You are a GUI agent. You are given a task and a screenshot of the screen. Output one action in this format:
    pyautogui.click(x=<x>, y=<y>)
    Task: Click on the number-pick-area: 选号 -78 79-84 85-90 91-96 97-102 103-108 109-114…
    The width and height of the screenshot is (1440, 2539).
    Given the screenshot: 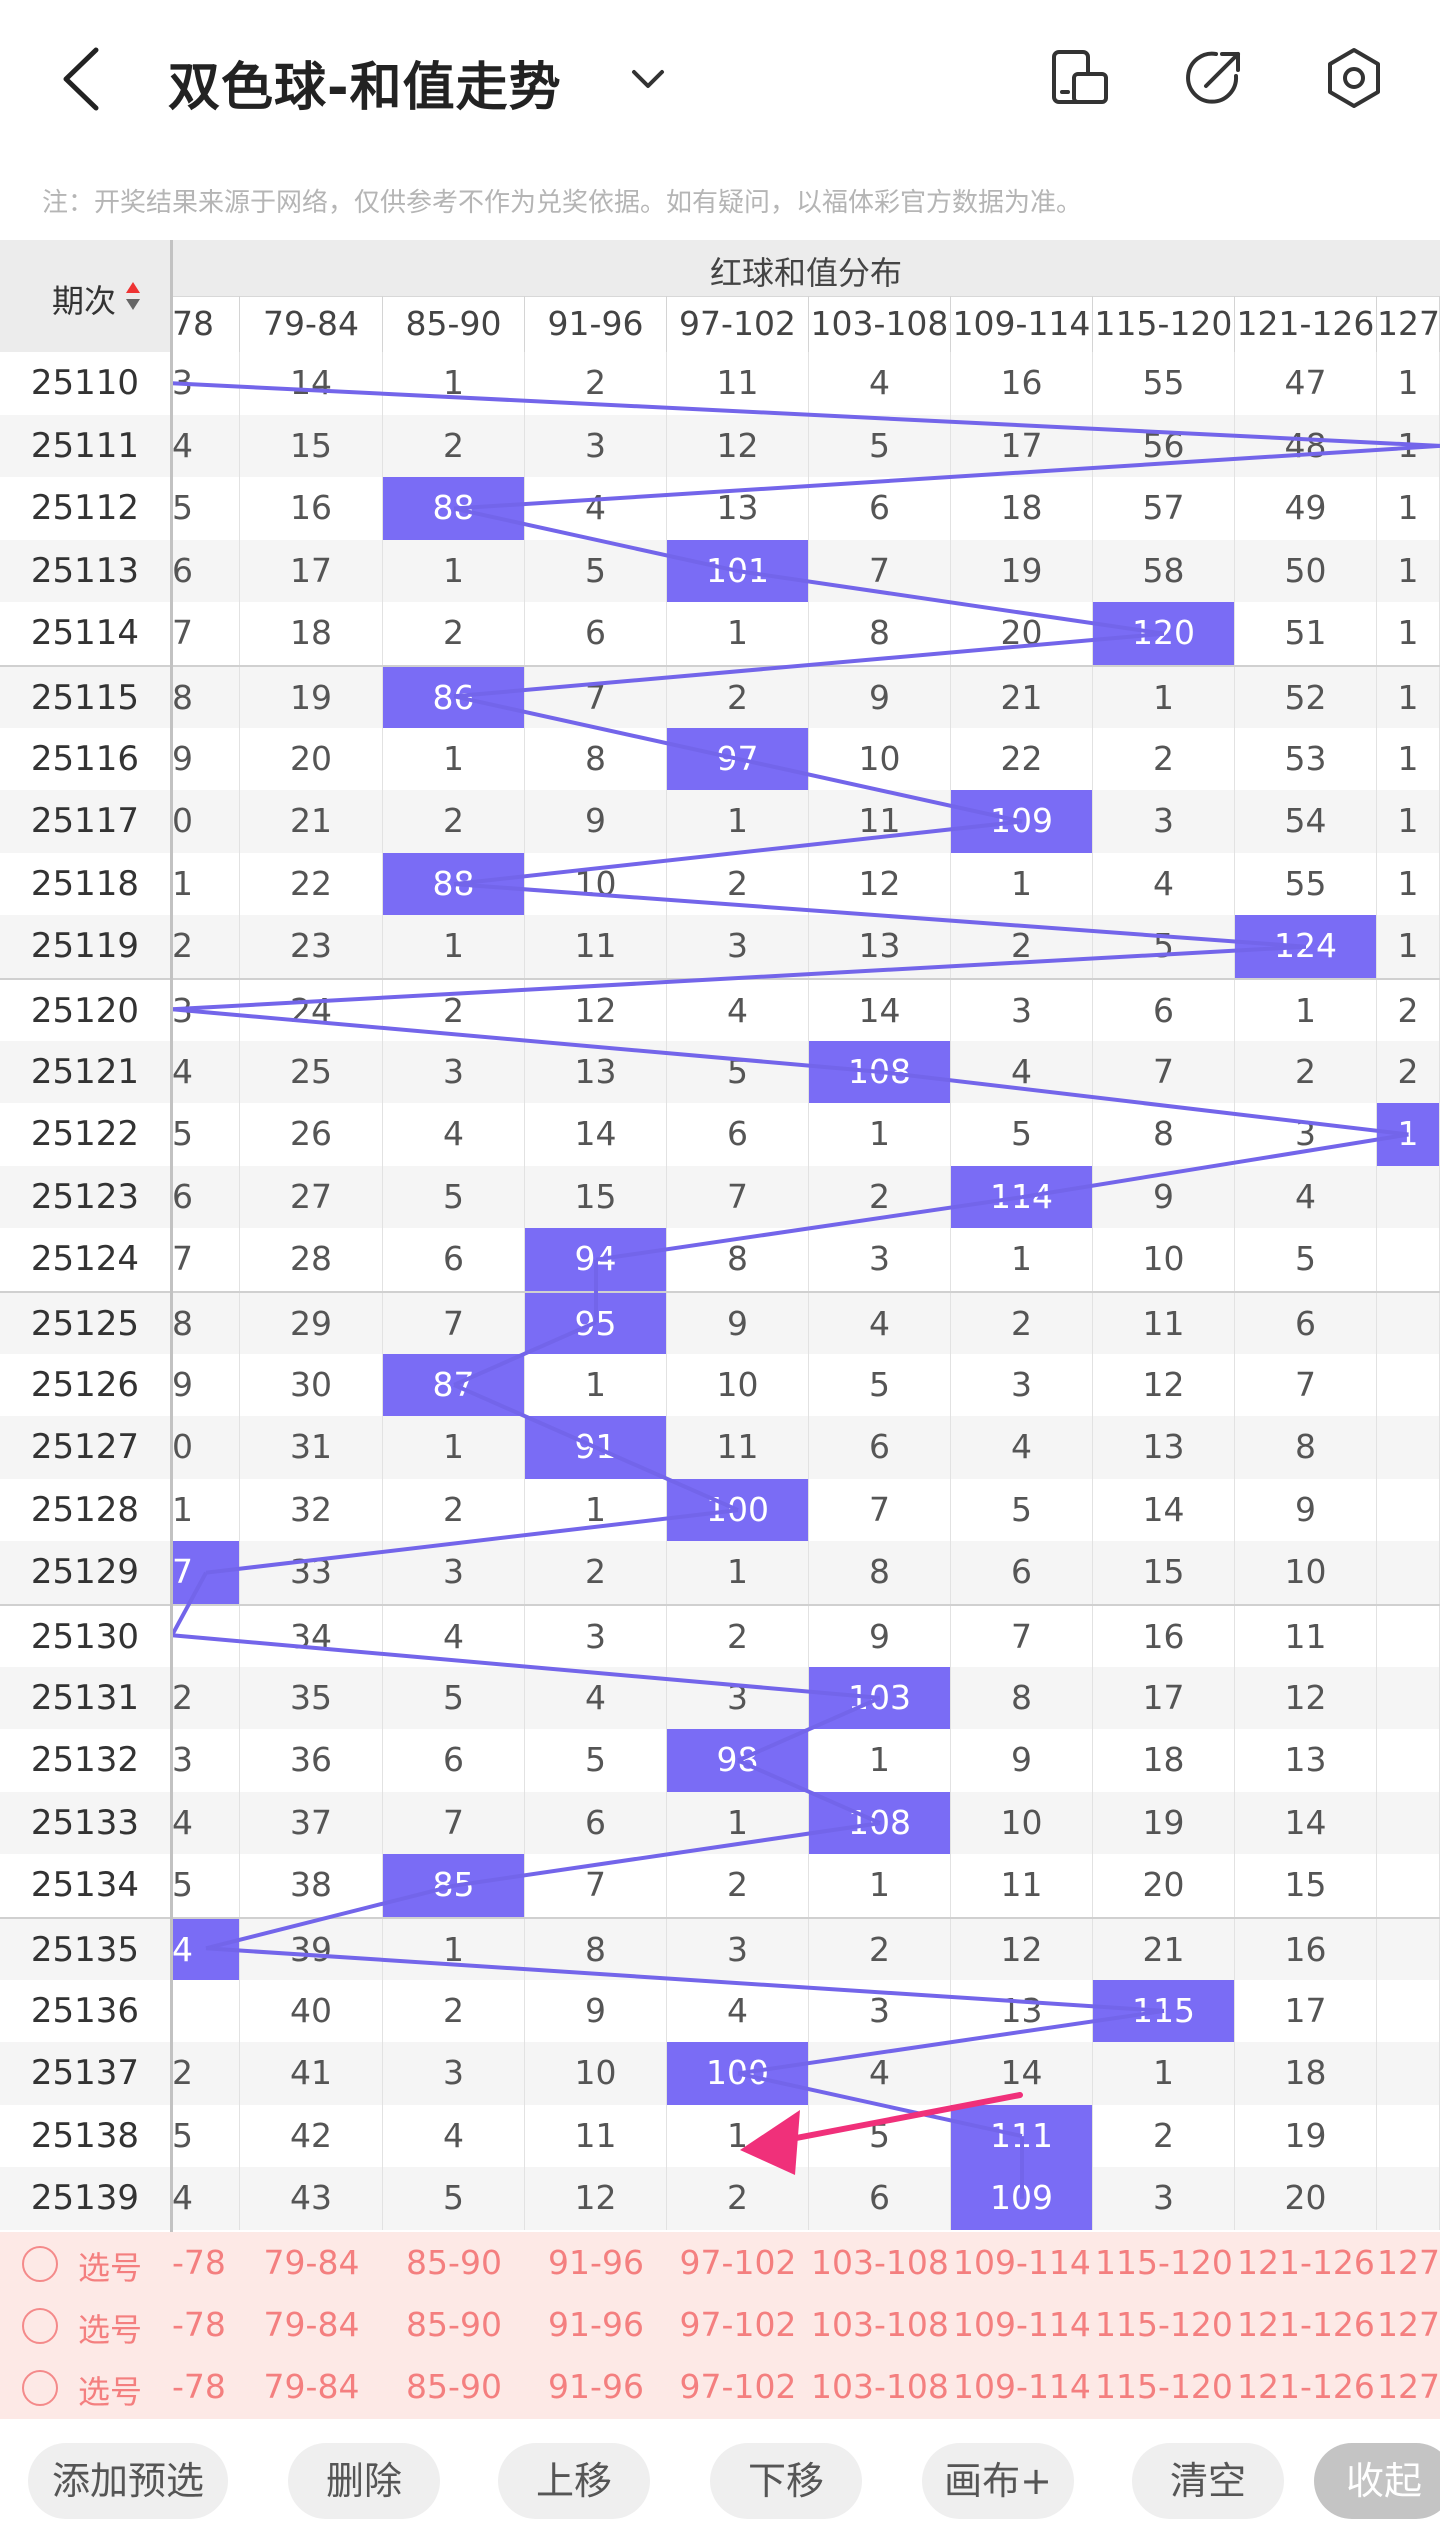 What is the action you would take?
    pyautogui.click(x=720, y=2325)
    